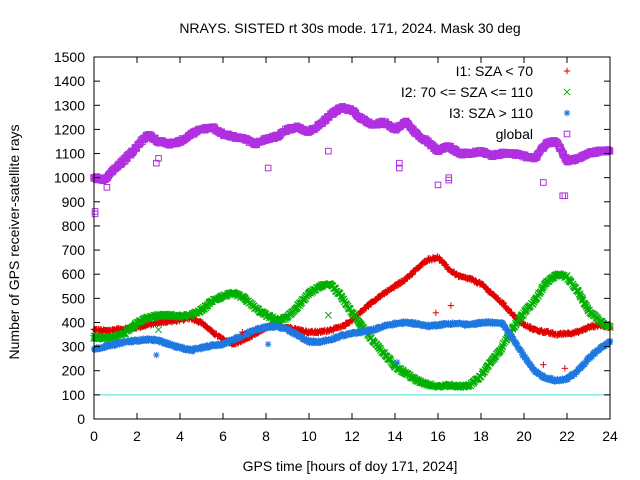 This screenshot has width=640, height=480. I want to click on y-axis-label: Number of GPS receiver-satellite rays, so click(14, 242).